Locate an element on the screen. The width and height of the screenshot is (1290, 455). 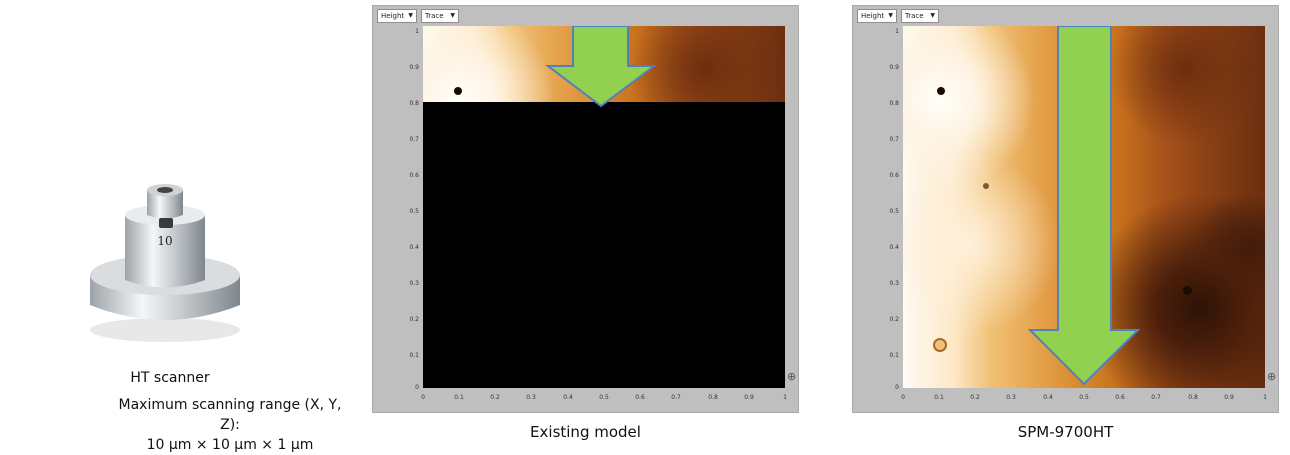
scanner-device-label: 10 is located at coordinates (165, 241).